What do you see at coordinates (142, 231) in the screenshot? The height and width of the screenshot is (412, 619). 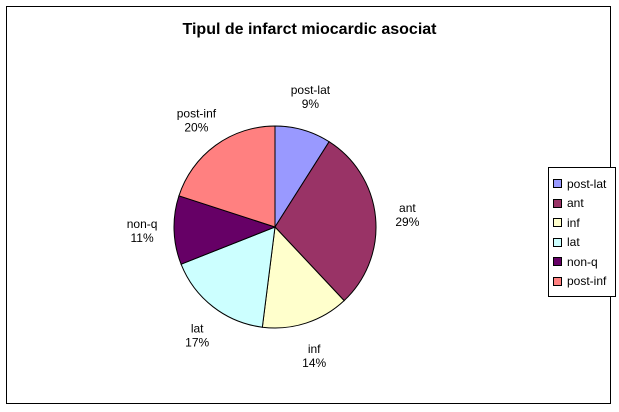 I see `data-label-non-q: non-q 11%` at bounding box center [142, 231].